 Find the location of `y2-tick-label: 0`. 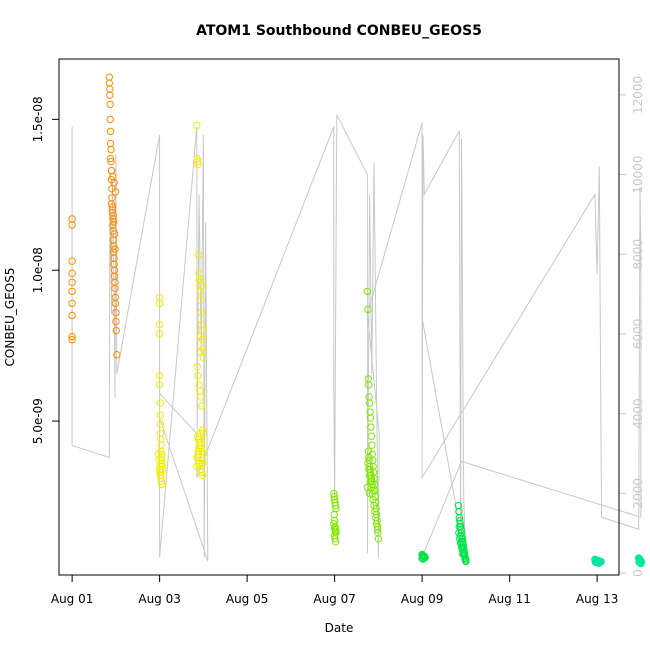

y2-tick-label: 0 is located at coordinates (638, 573).